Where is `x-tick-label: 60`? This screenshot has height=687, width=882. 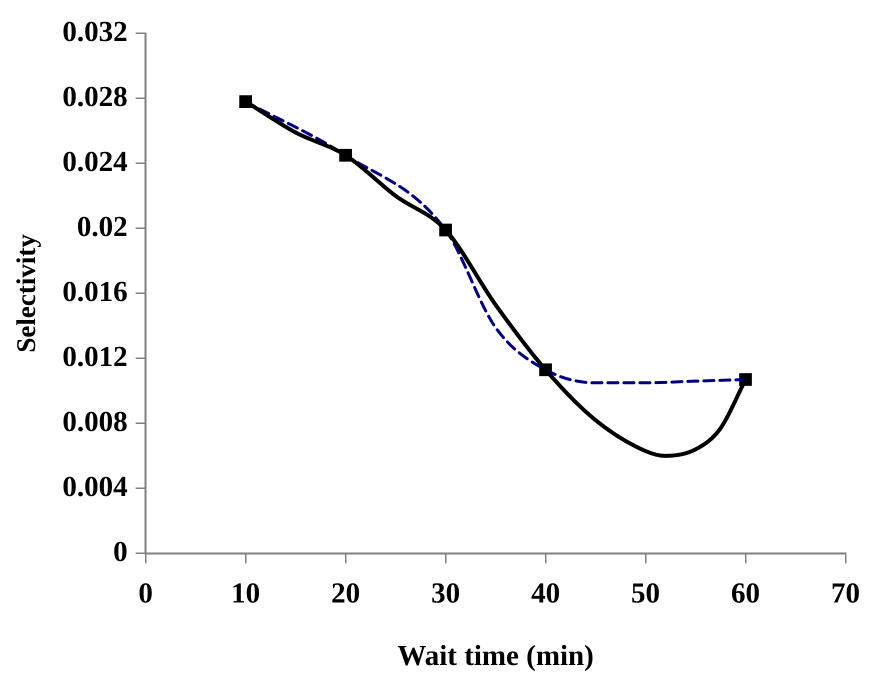
x-tick-label: 60 is located at coordinates (745, 593).